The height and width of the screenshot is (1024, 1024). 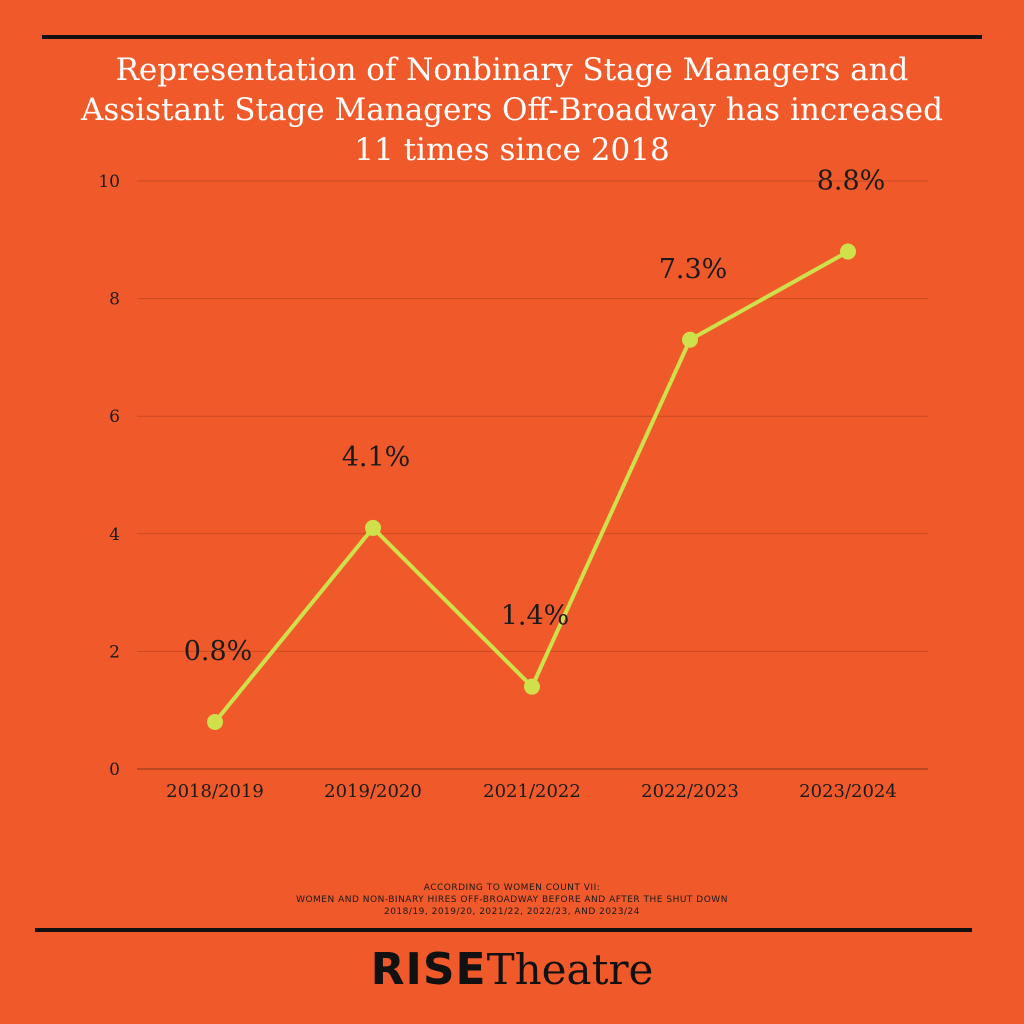 What do you see at coordinates (373, 791) in the screenshot?
I see `x-tick-label: 2019/2020` at bounding box center [373, 791].